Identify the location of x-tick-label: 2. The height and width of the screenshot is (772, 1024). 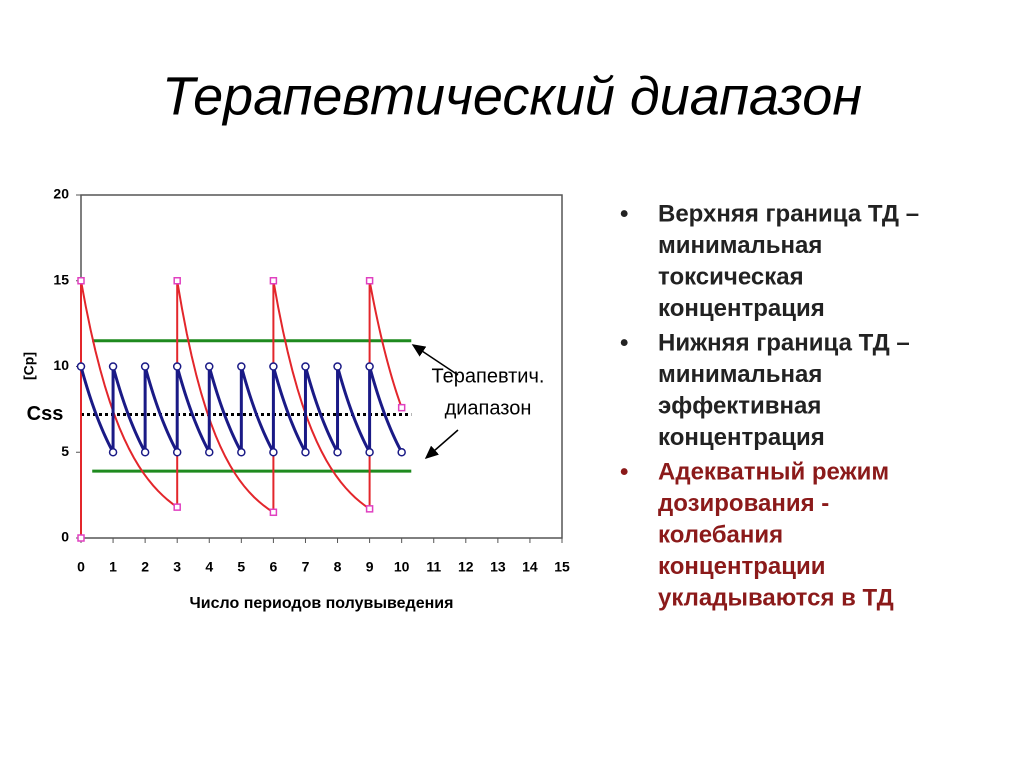
(145, 567).